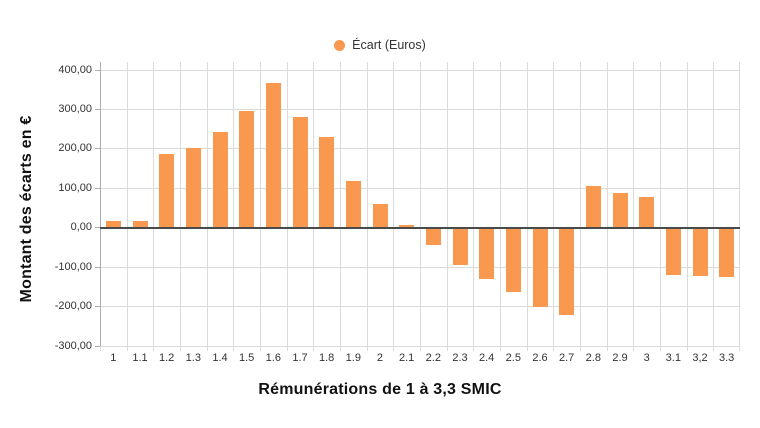 Image resolution: width=760 pixels, height=428 pixels. I want to click on bar-2.8, so click(593, 206).